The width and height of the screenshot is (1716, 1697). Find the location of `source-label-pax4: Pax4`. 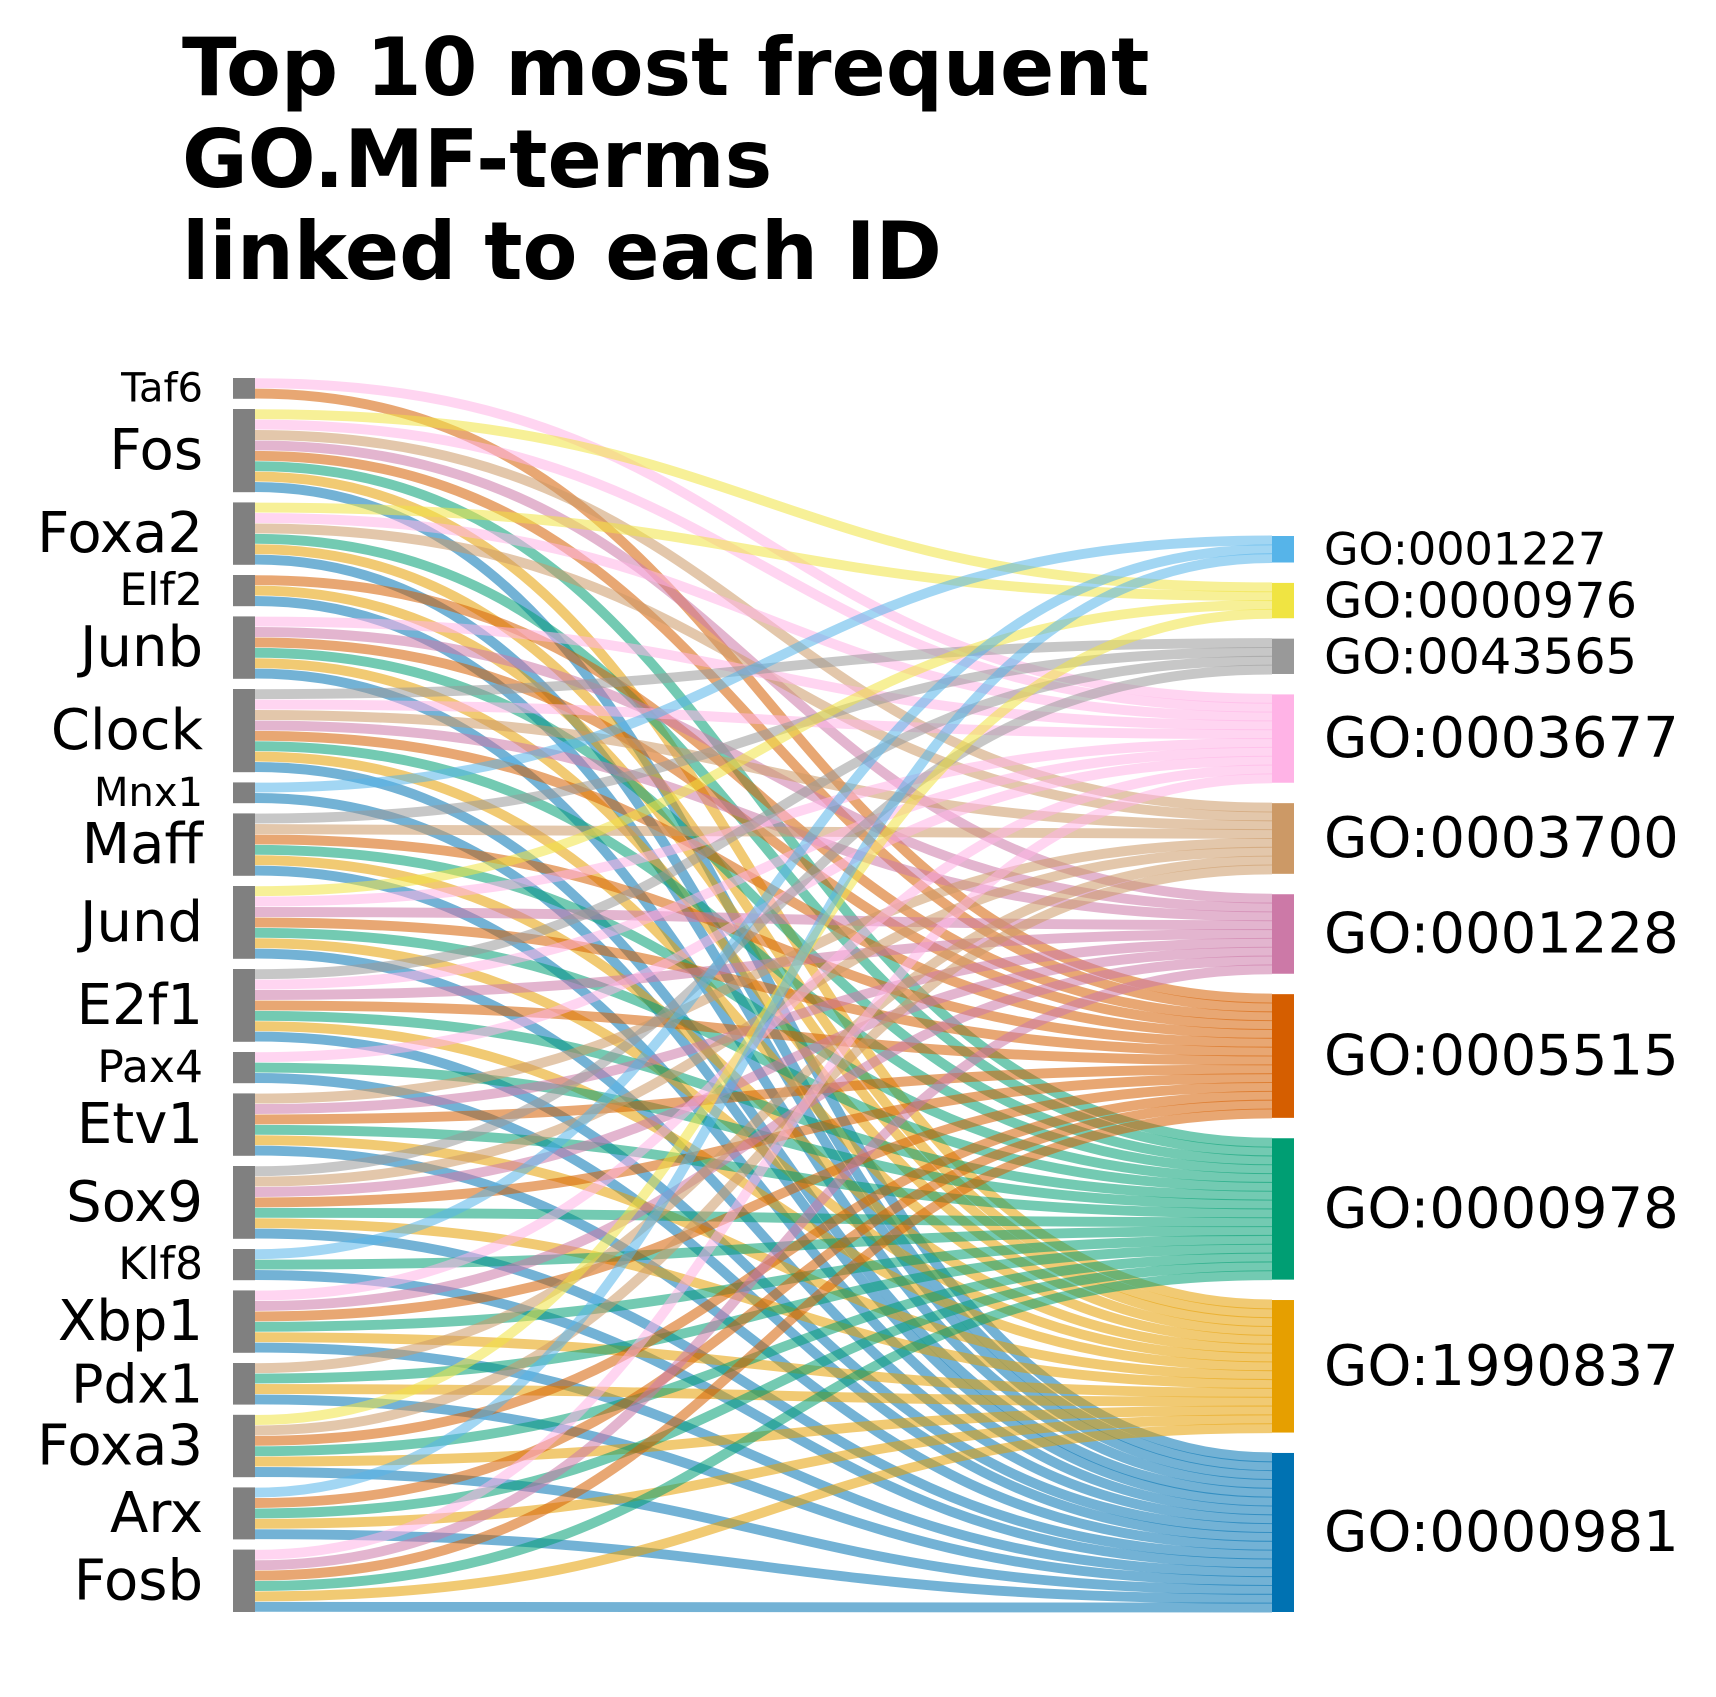

source-label-pax4: Pax4 is located at coordinates (150, 1067).